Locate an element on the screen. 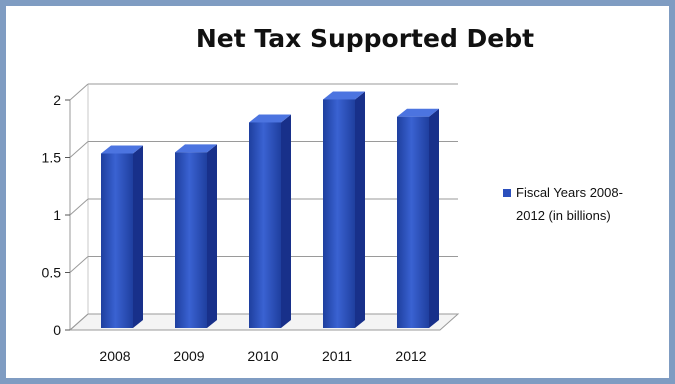 The height and width of the screenshot is (384, 675). y-tick-label: 1.5 is located at coordinates (52, 158).